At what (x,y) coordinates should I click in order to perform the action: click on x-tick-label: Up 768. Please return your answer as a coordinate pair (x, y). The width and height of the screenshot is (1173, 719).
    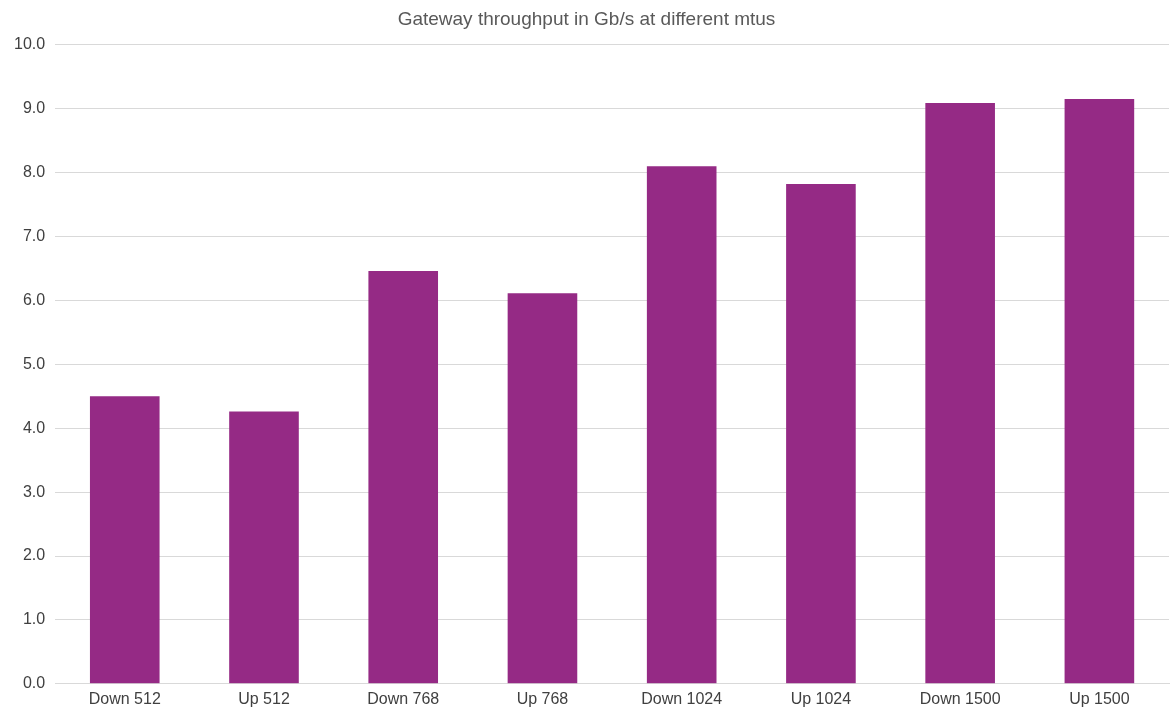
    Looking at the image, I should click on (542, 698).